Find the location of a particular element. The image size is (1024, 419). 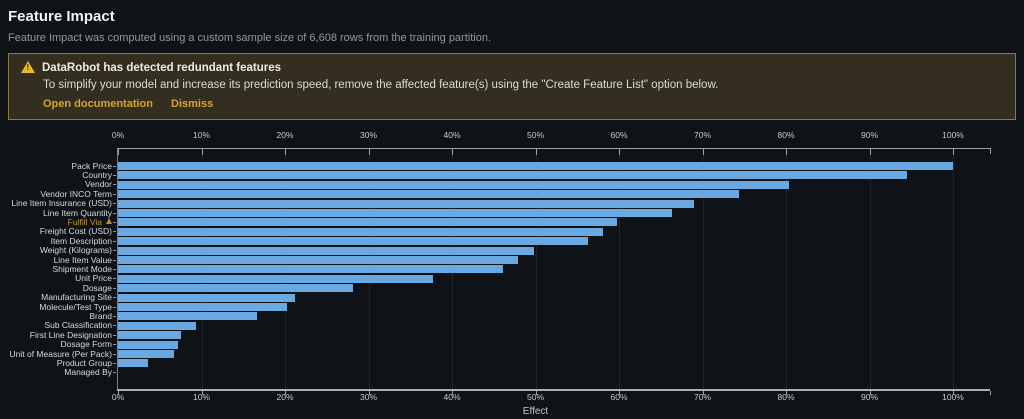

x-tick-label-top: 70% is located at coordinates (702, 135).